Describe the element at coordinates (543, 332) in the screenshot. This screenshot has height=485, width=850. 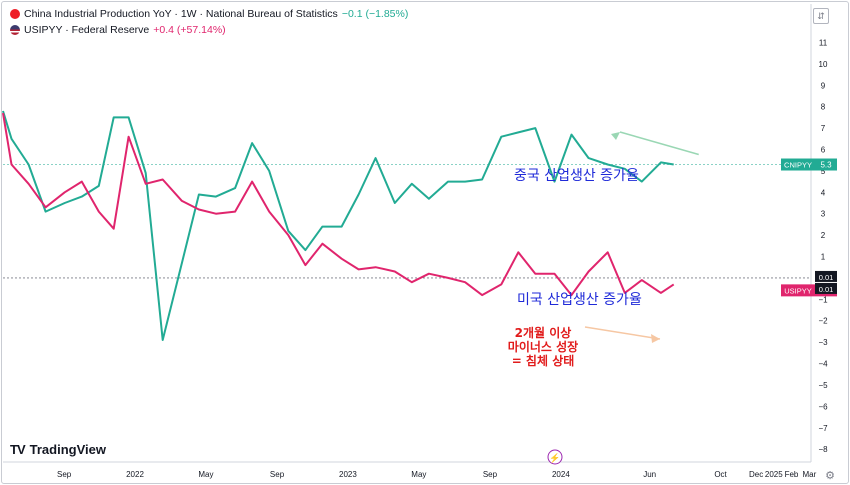
I see `annotation-recession-1: 2개월 이상` at that location.